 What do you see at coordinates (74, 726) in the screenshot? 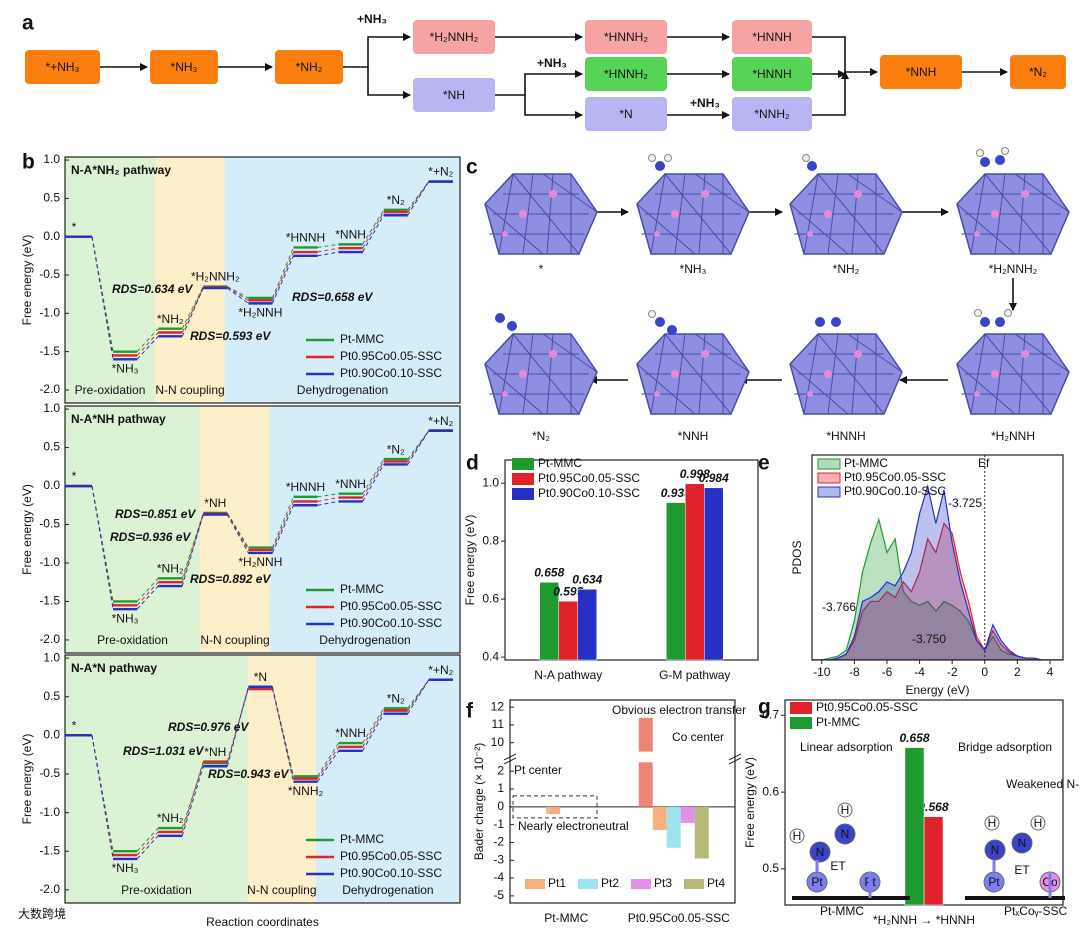
I see `state-label: *` at bounding box center [74, 726].